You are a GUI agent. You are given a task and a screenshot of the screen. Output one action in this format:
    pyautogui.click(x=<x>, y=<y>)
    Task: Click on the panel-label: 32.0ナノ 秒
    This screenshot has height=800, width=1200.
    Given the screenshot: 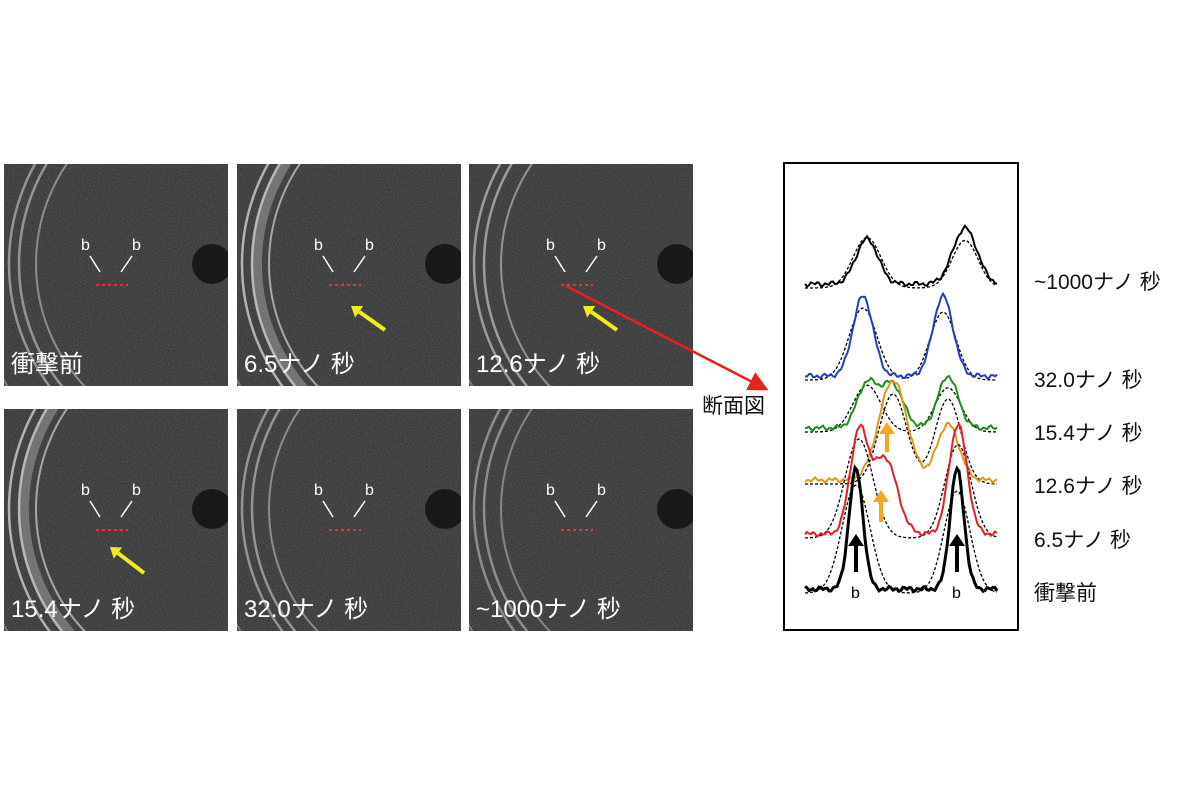 What is the action you would take?
    pyautogui.click(x=306, y=609)
    